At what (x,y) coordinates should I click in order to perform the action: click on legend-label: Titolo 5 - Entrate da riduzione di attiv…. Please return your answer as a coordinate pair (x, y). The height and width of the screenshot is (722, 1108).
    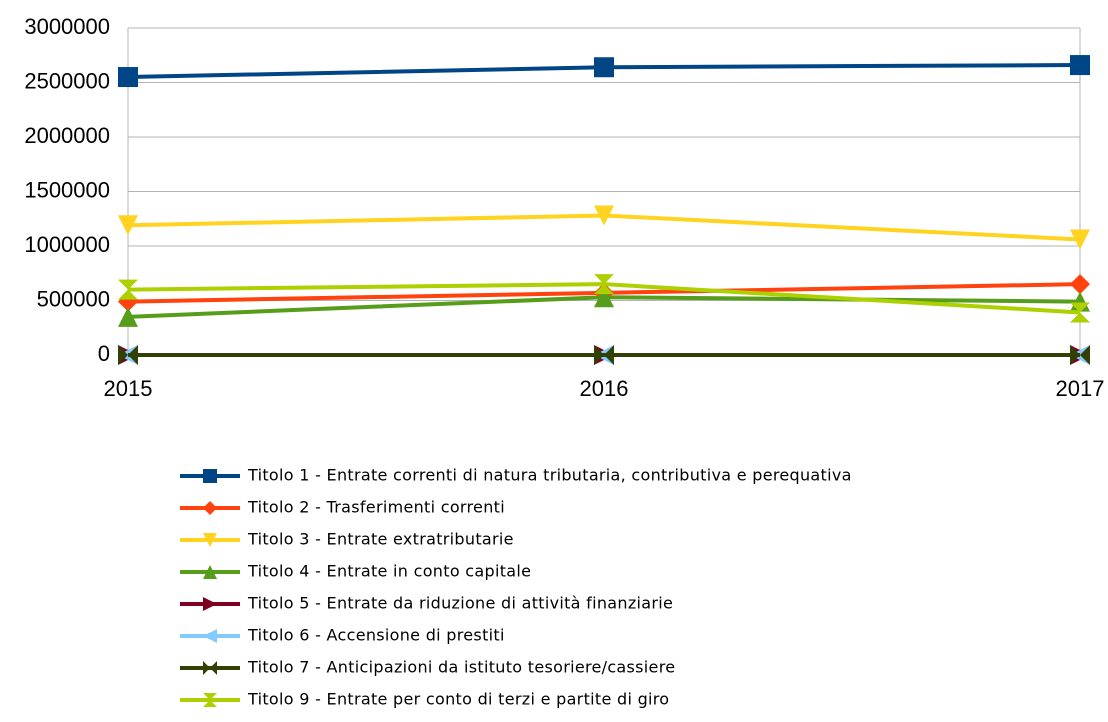
    Looking at the image, I should click on (460, 603).